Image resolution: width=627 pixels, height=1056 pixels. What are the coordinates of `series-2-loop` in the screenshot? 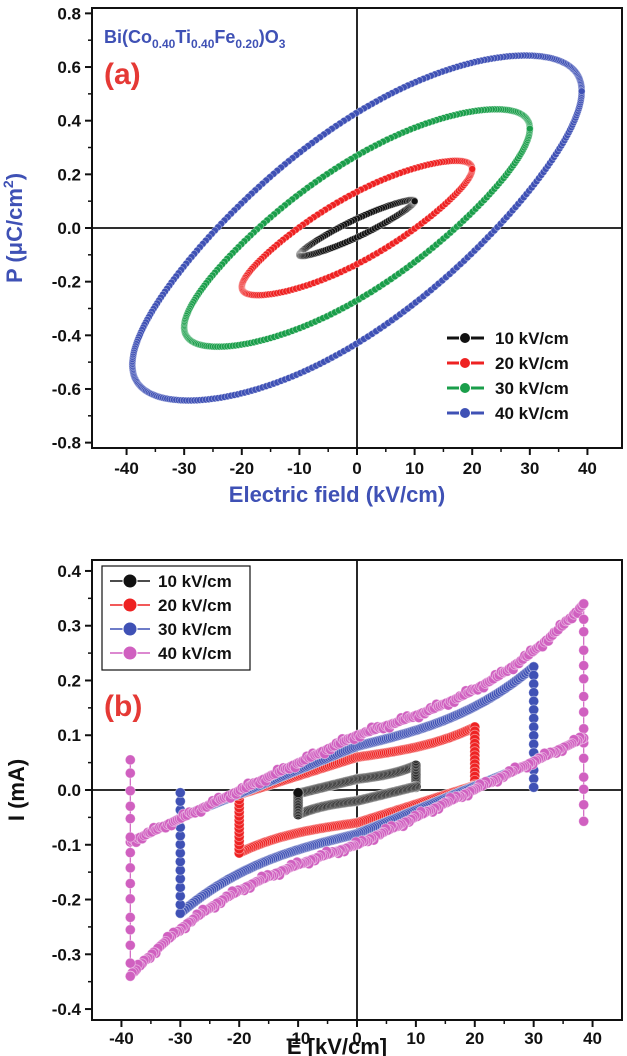 It's located at (357, 228).